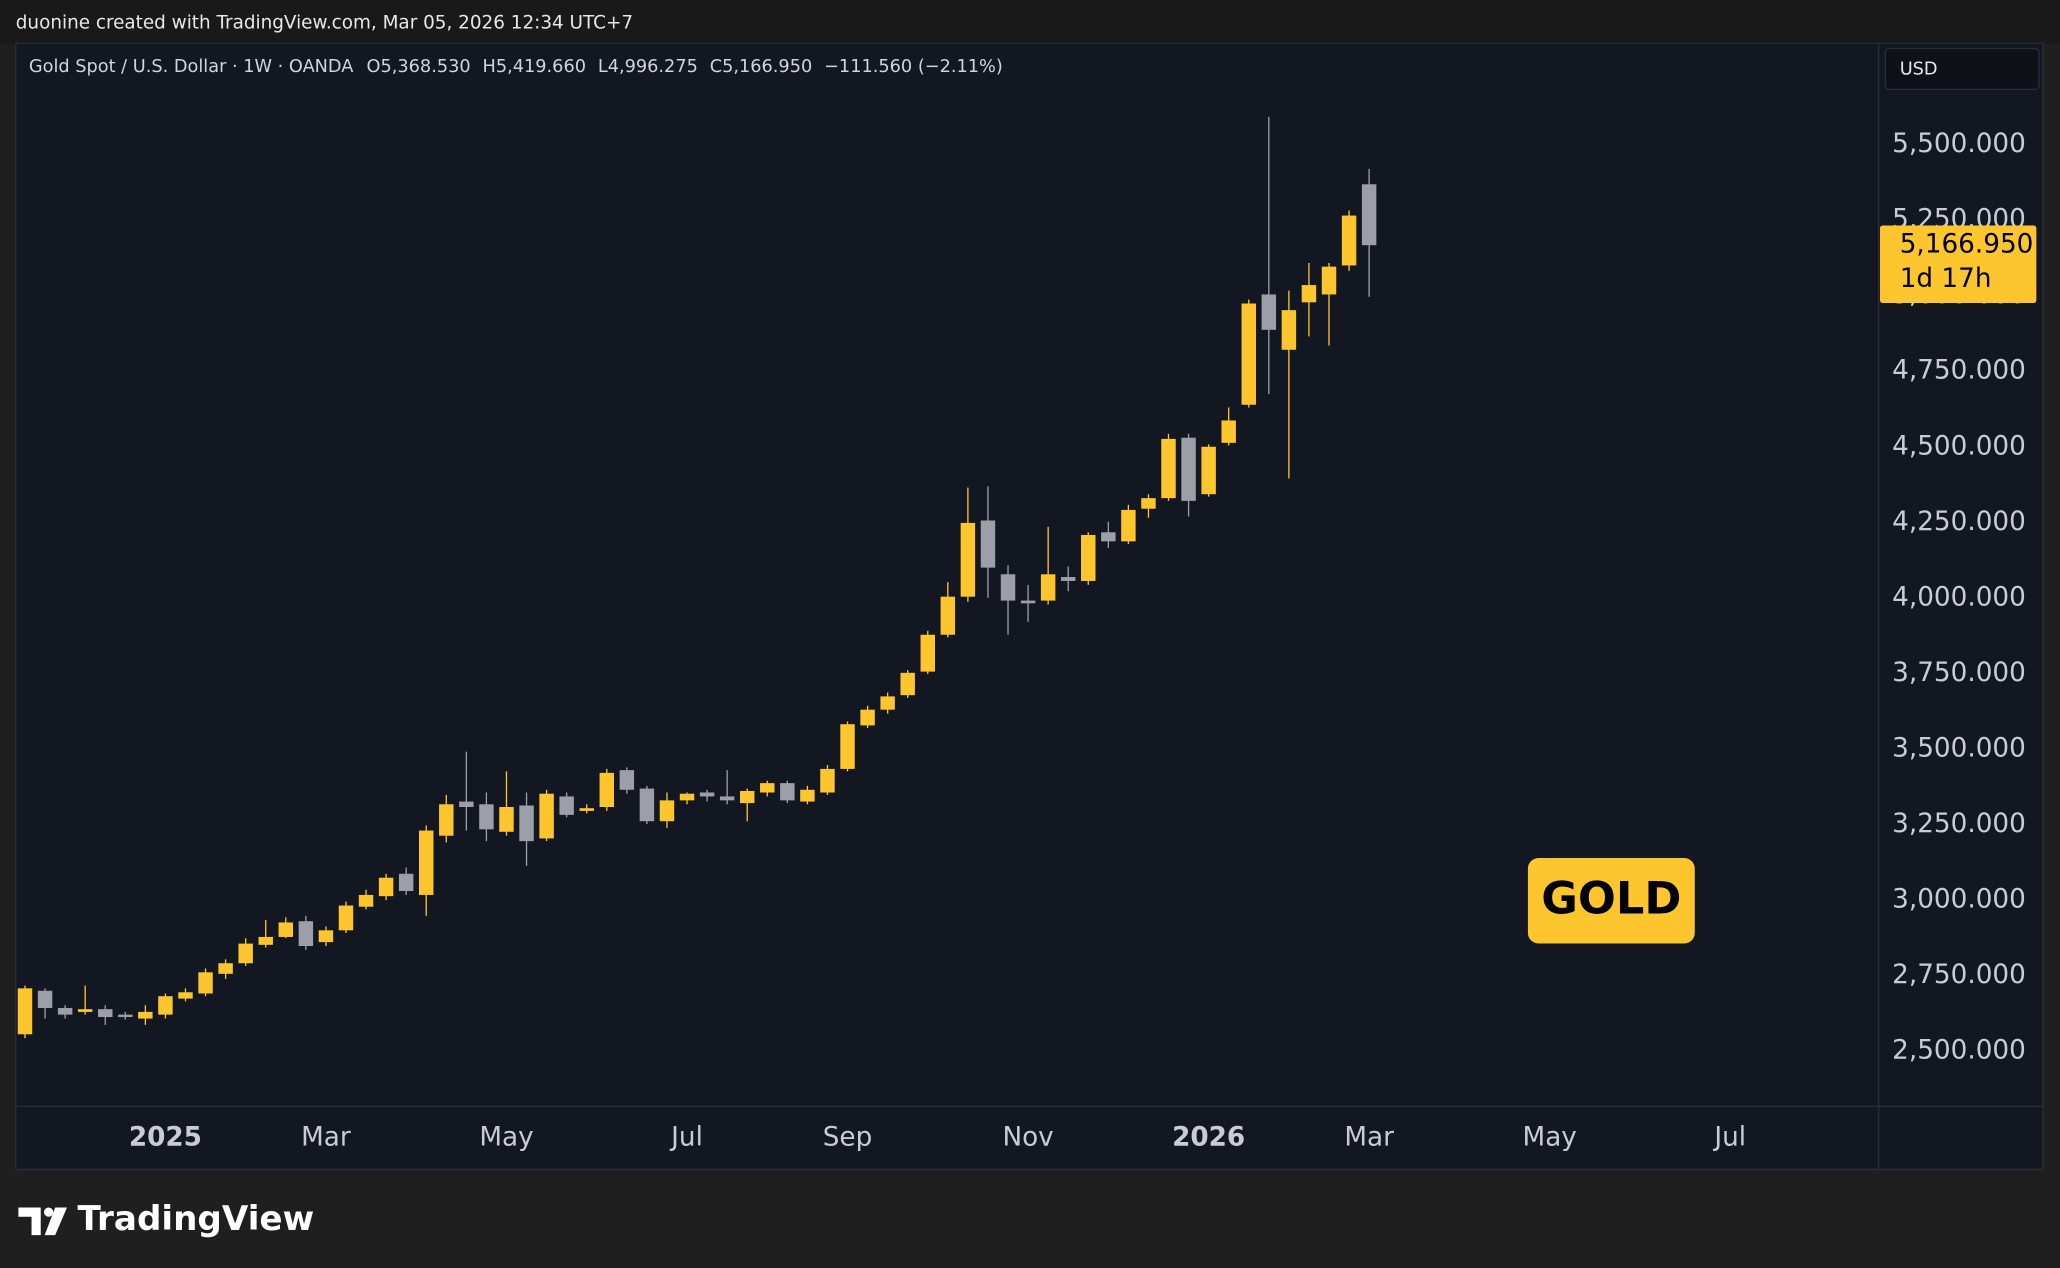  I want to click on last-price-box, so click(1958, 264).